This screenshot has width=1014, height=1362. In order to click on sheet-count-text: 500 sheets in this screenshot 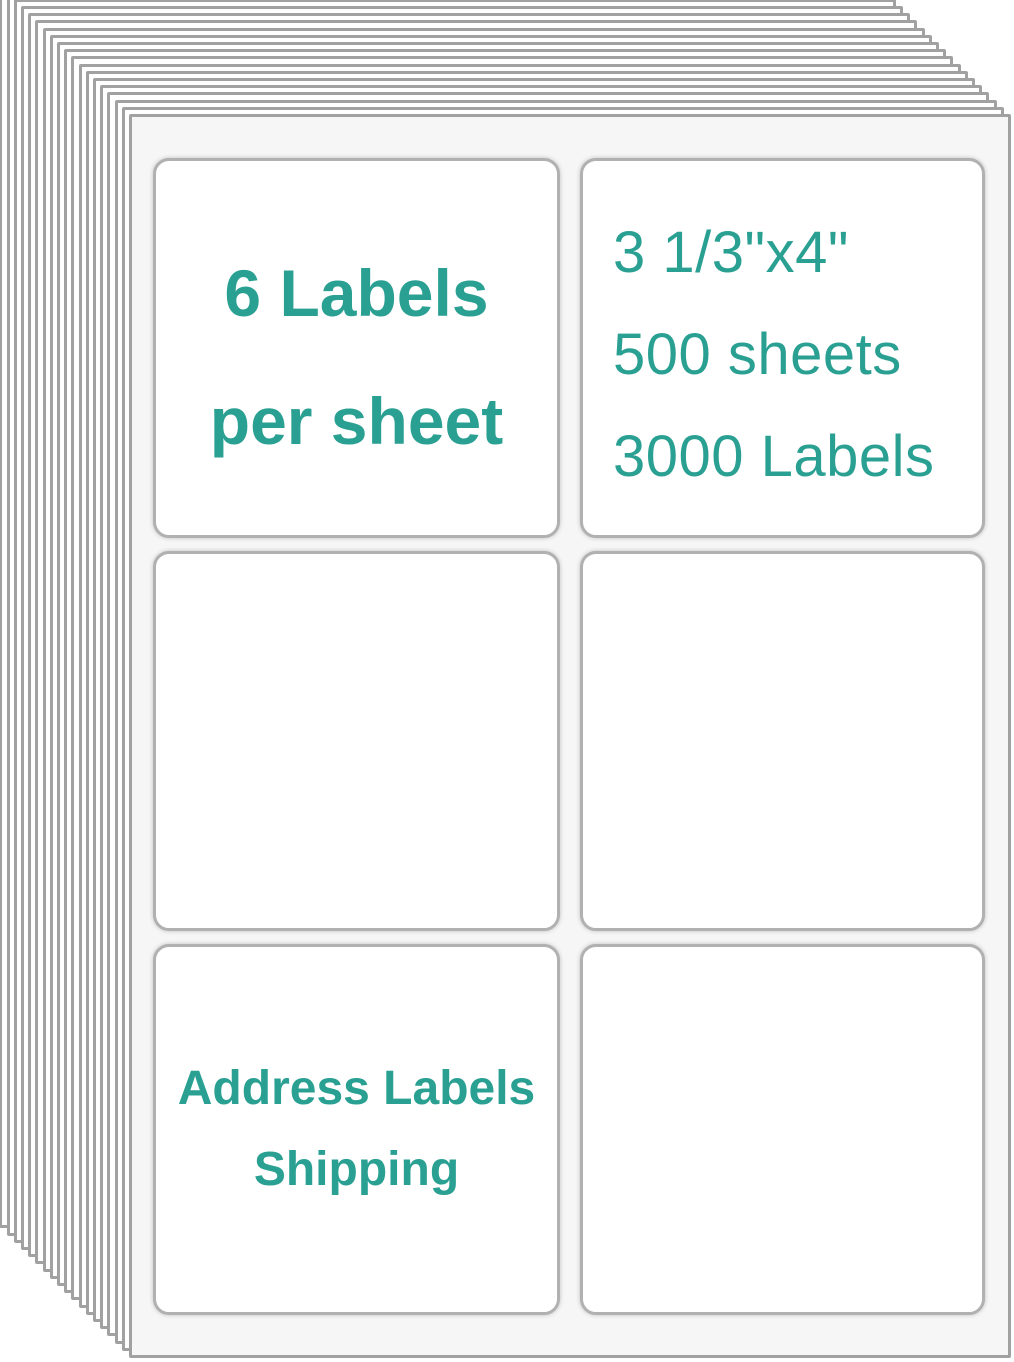, I will do `click(757, 354)`.